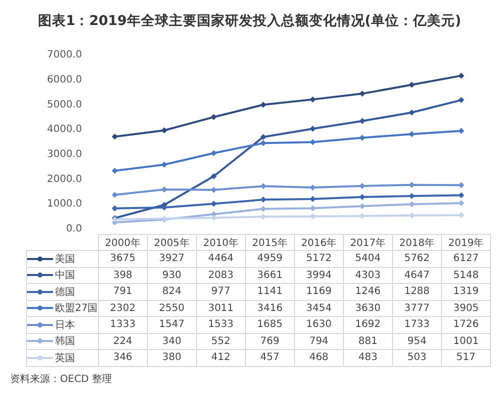 Image resolution: width=499 pixels, height=395 pixels. I want to click on data-label: 412, so click(221, 358).